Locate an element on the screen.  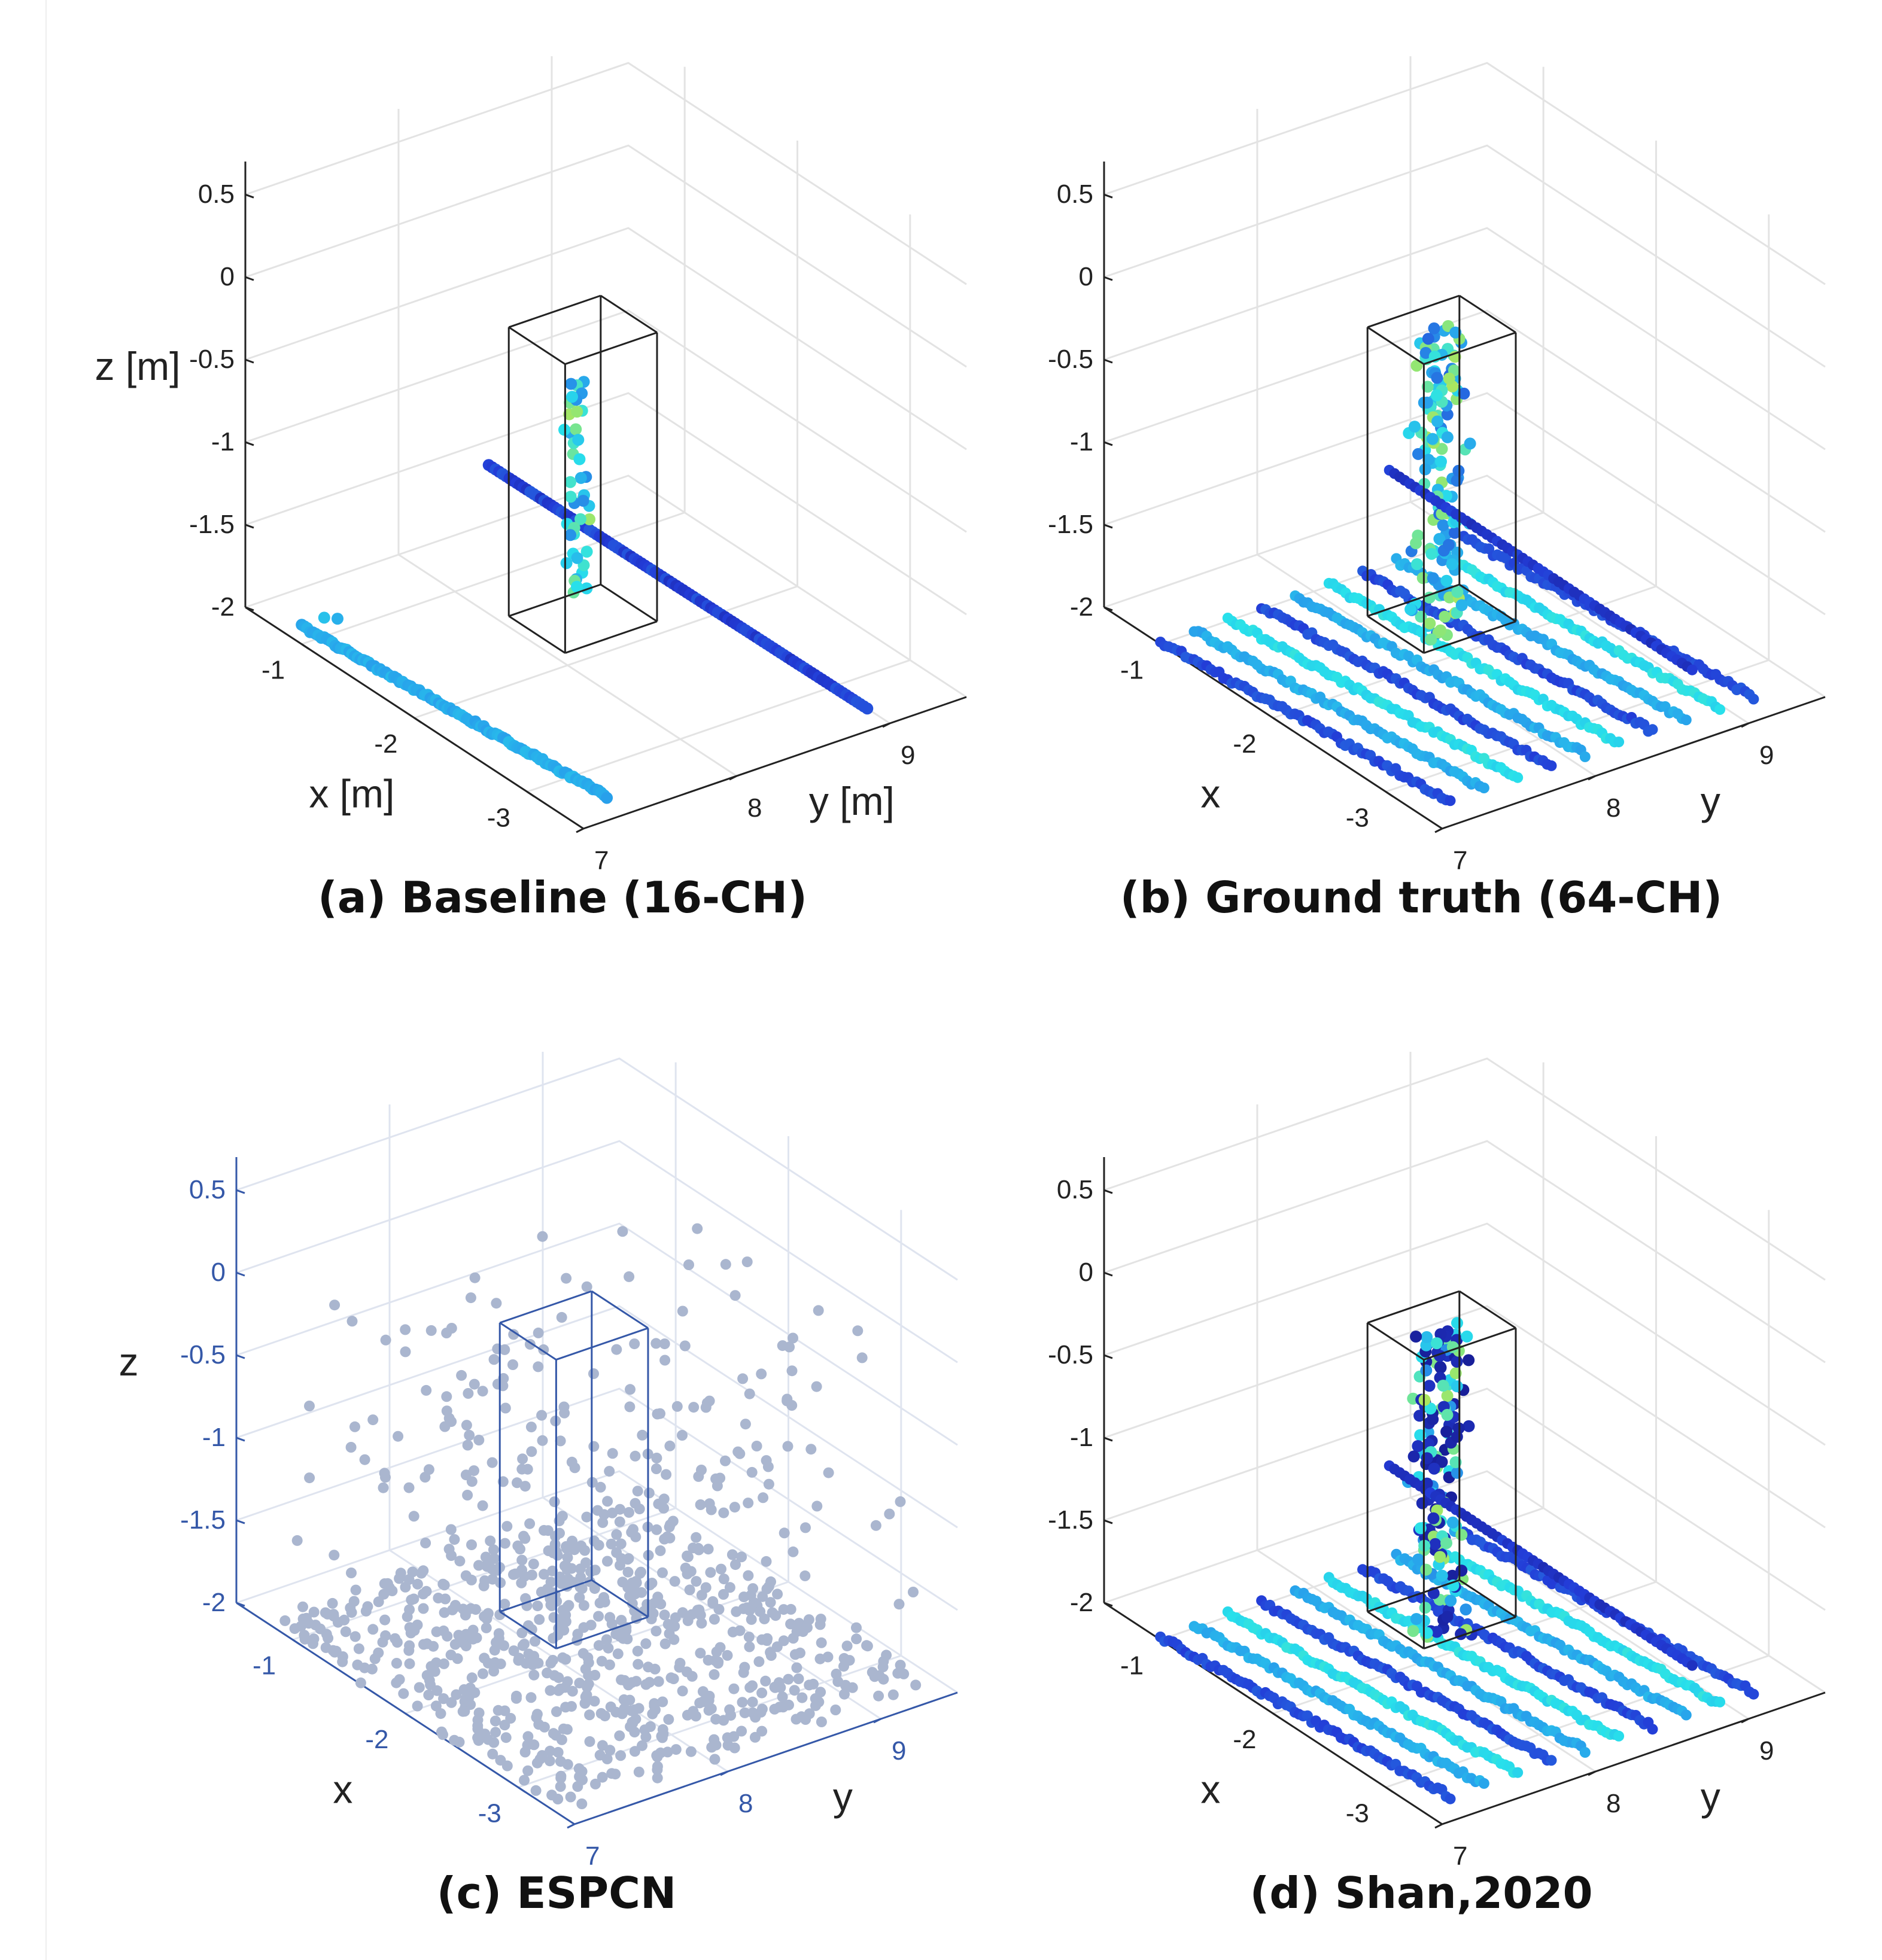
z-tick-label: -2 is located at coordinates (1081, 607).